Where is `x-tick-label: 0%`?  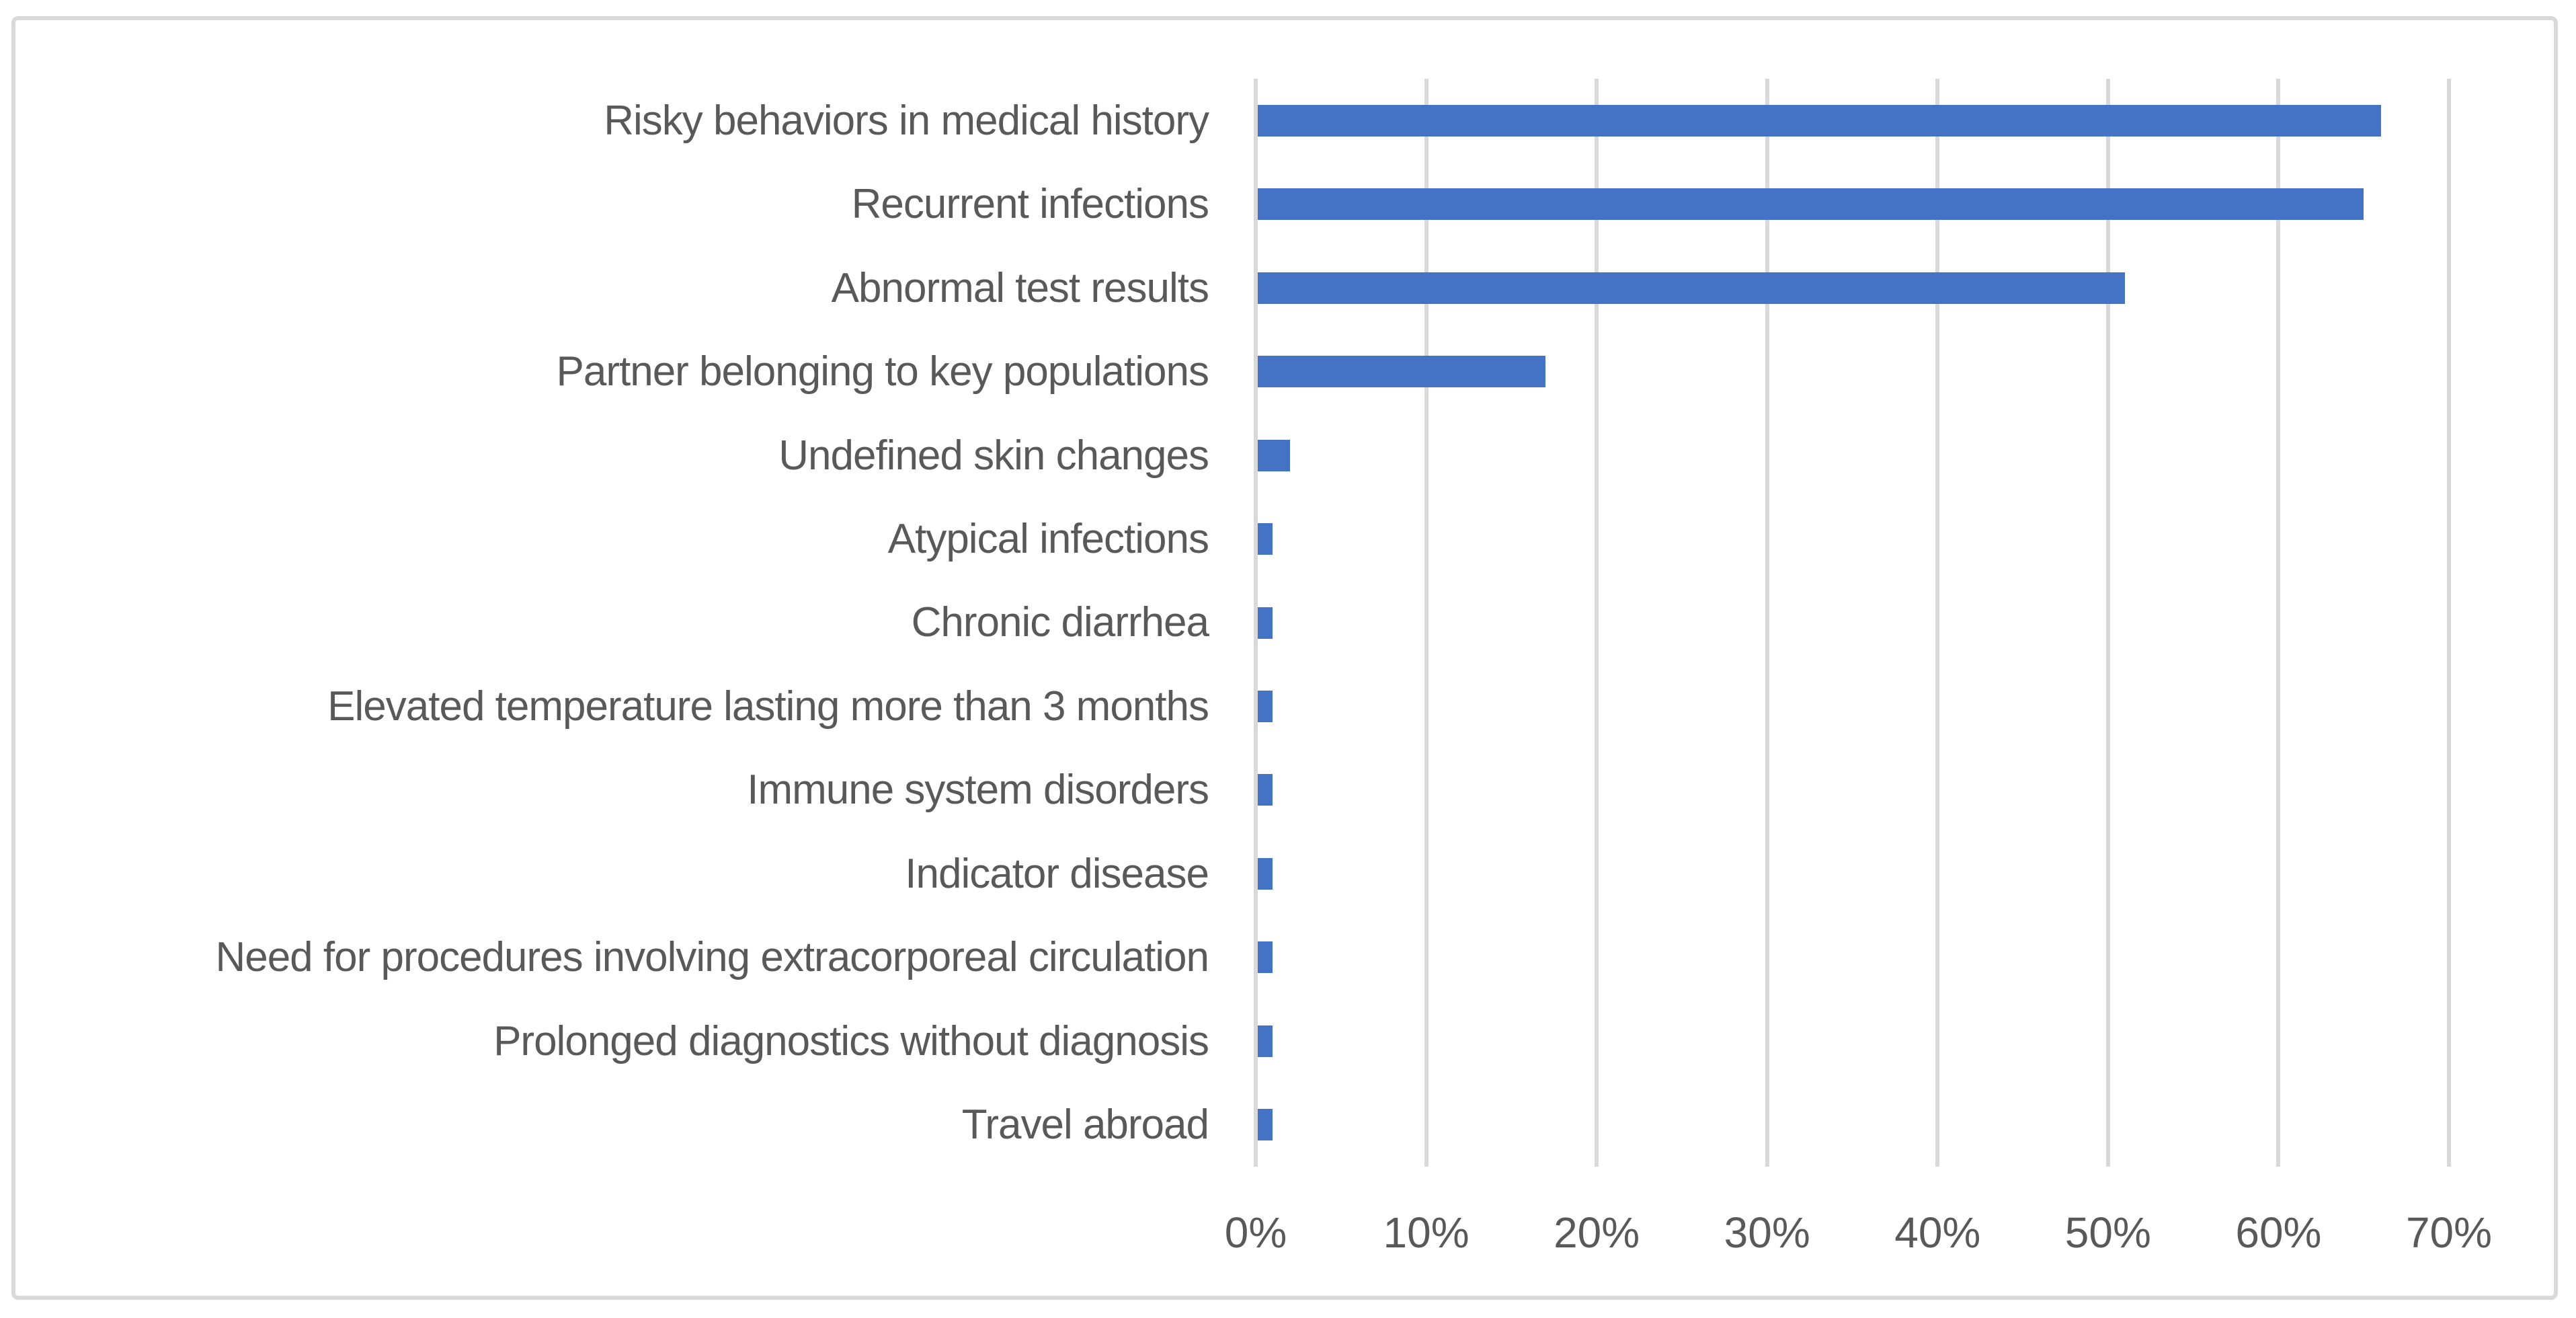 x-tick-label: 0% is located at coordinates (1255, 1232).